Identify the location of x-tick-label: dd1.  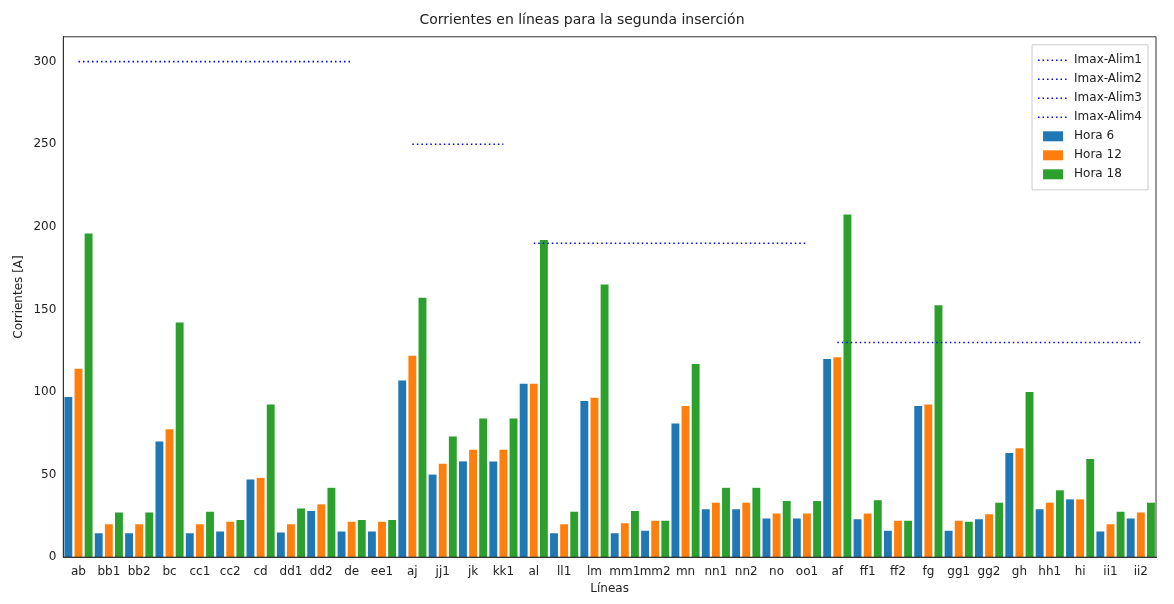
(291, 570).